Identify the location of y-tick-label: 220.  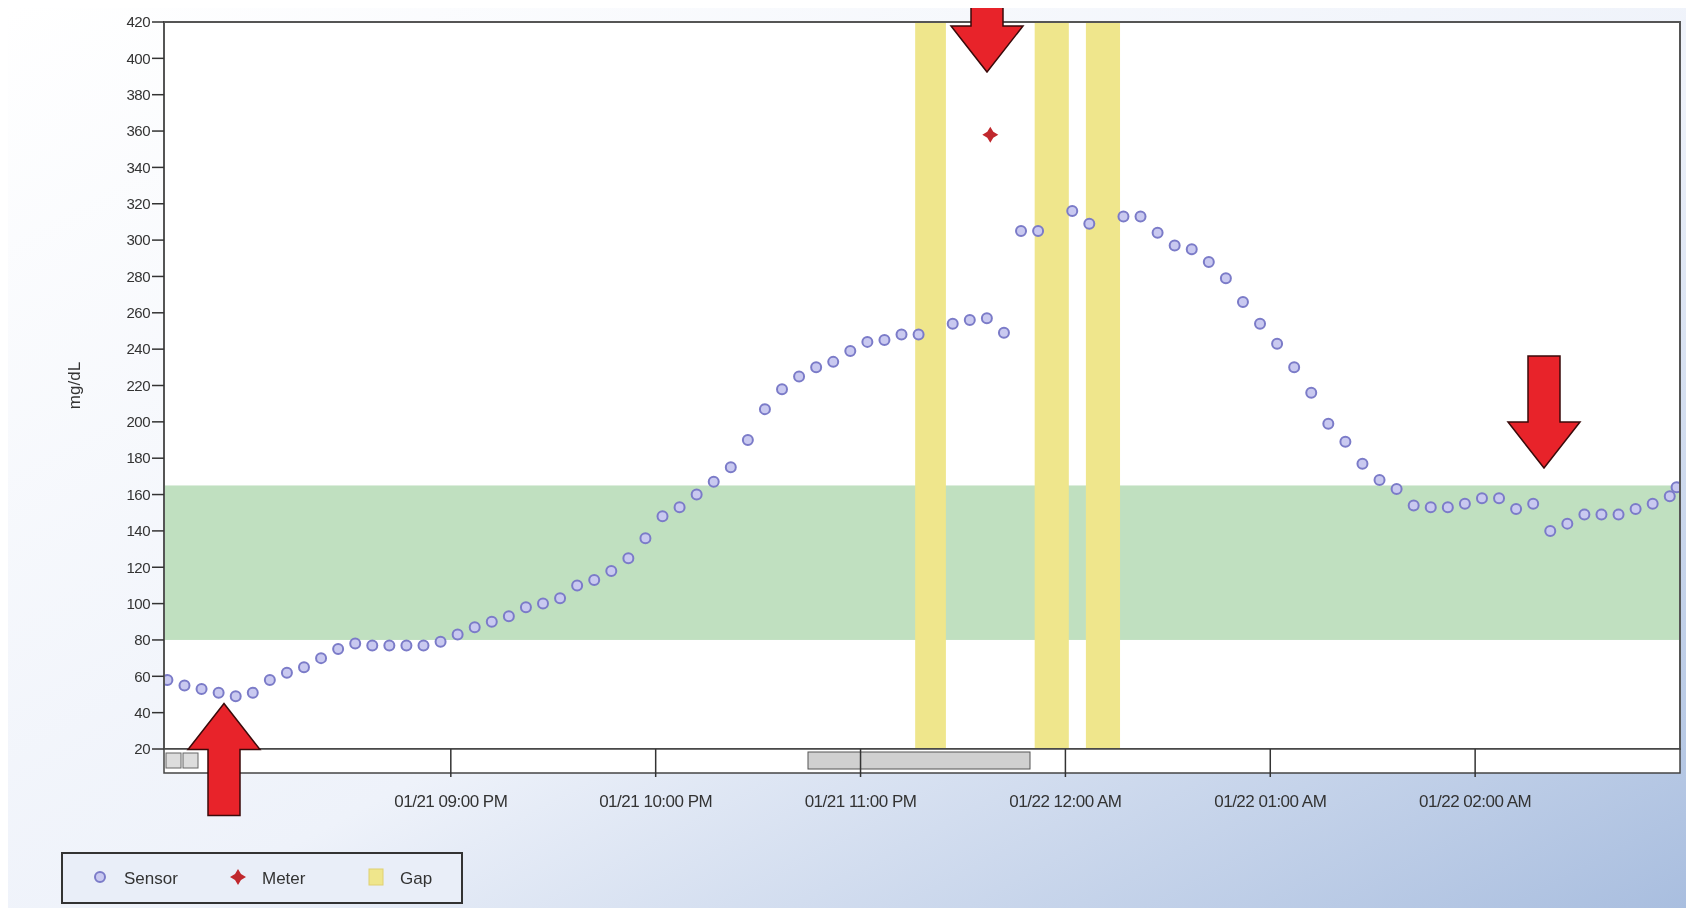
(138, 385).